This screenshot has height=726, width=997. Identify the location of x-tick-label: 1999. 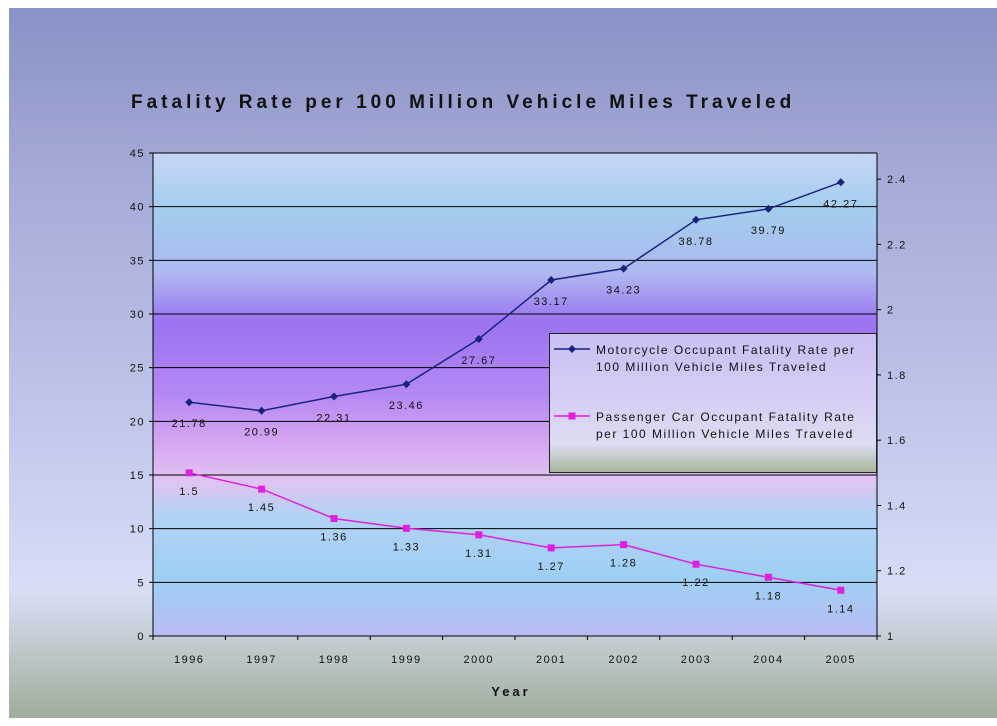
(406, 660).